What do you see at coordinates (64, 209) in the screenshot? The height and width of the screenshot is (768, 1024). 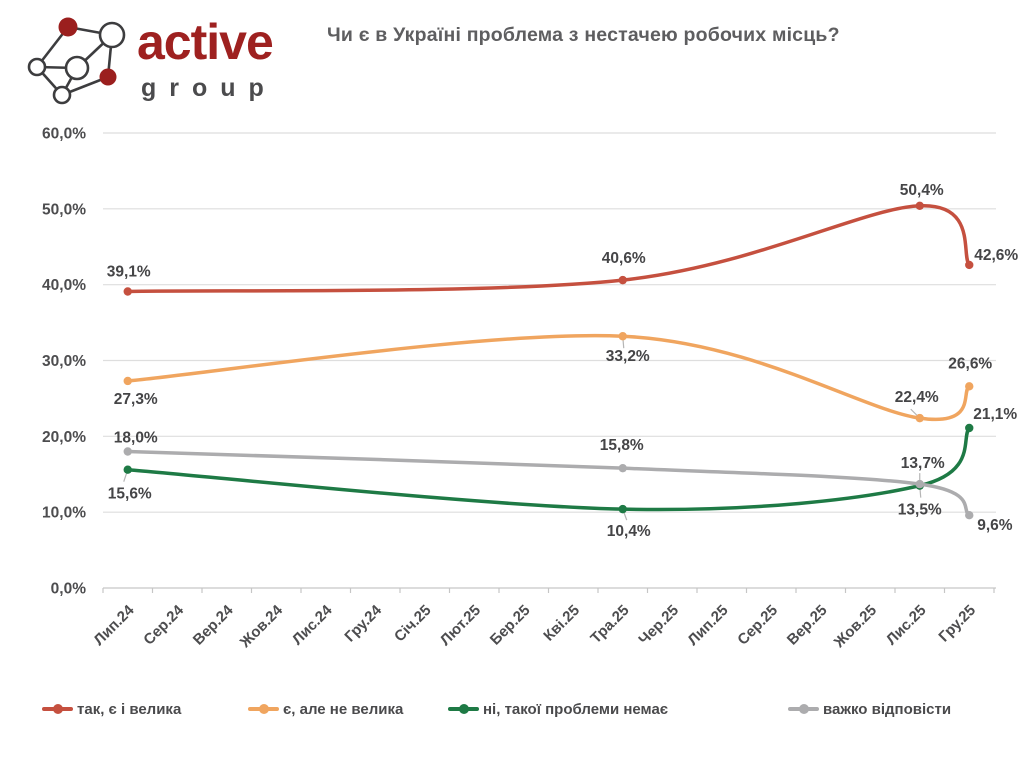 I see `y-axis-label: 50,0%` at bounding box center [64, 209].